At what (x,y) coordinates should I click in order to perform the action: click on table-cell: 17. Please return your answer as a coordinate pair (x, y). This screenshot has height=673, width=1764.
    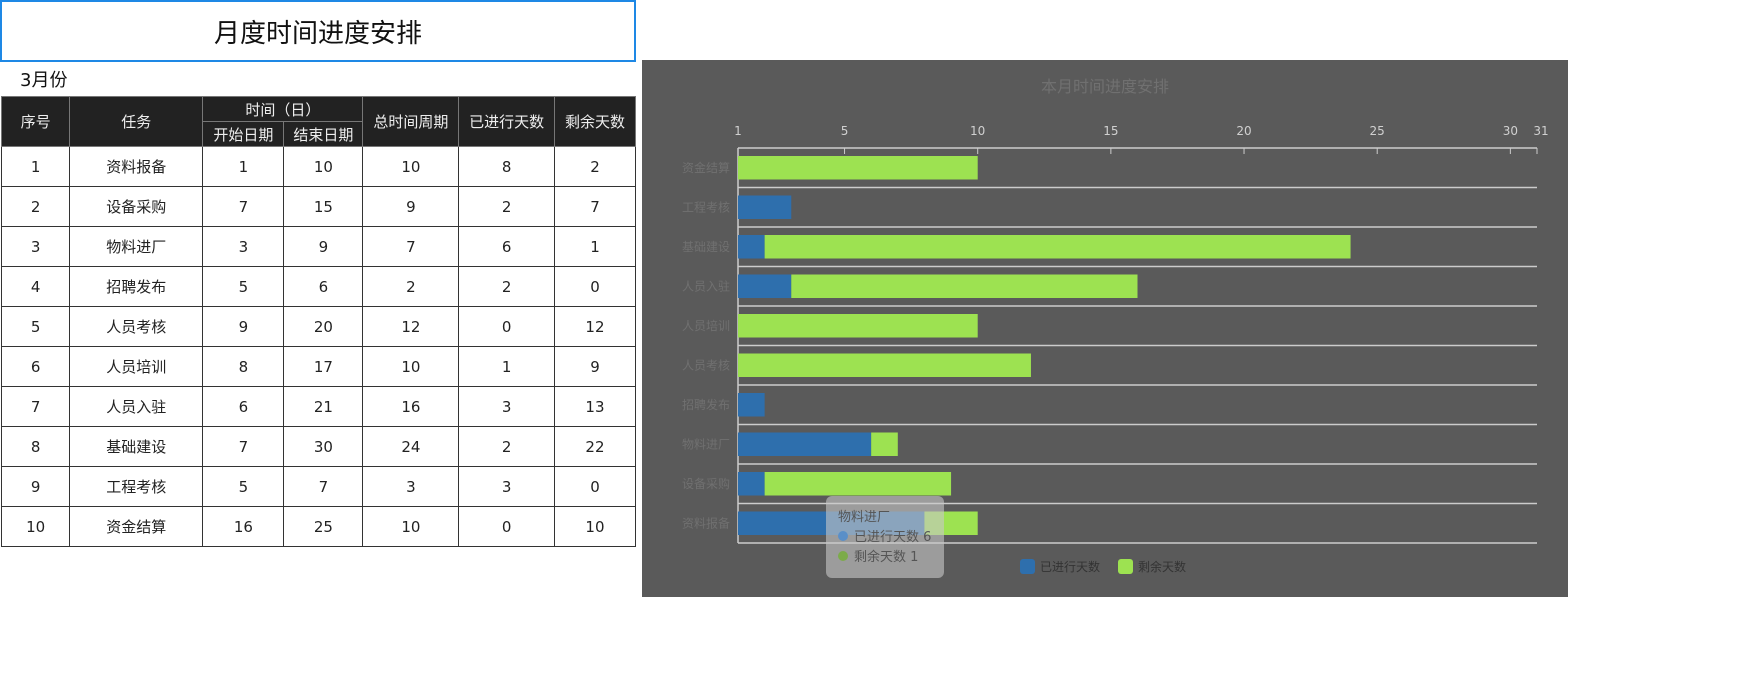
    Looking at the image, I should click on (323, 366).